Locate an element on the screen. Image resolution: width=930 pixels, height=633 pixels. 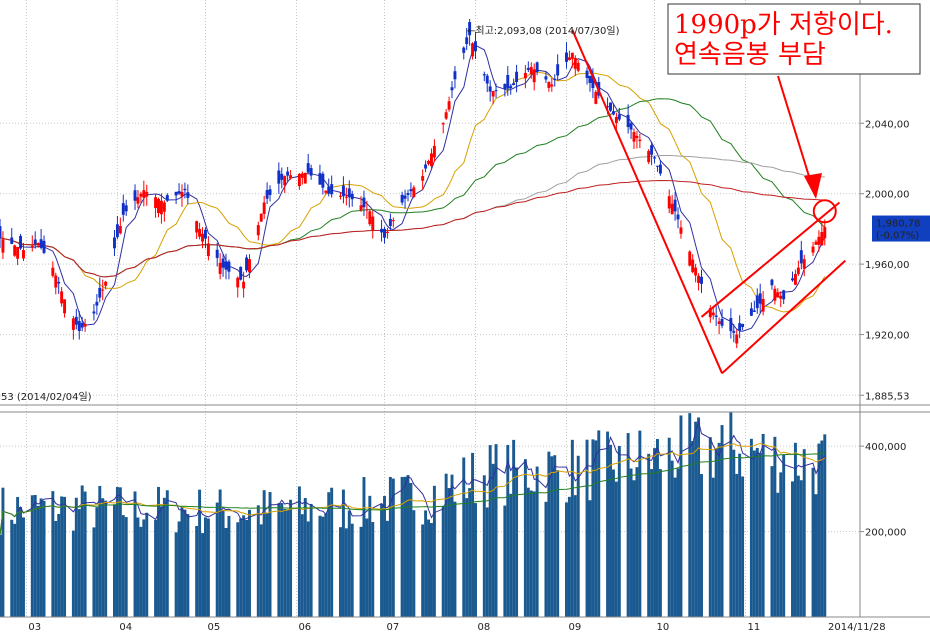
note-box is located at coordinates (794, 39).